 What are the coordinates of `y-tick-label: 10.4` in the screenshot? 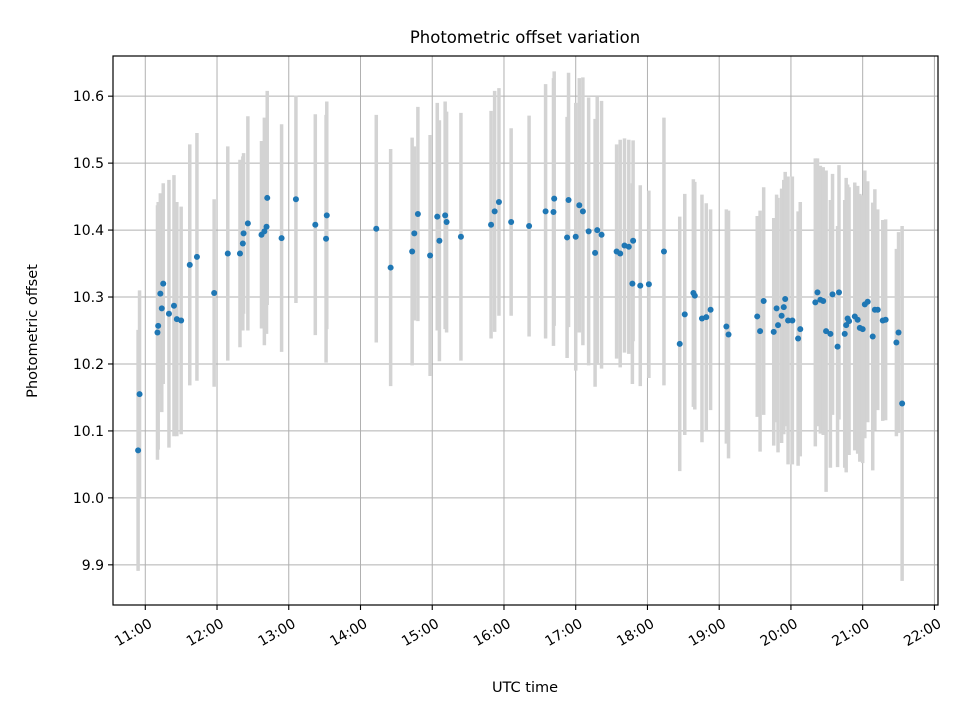 It's located at (88, 231).